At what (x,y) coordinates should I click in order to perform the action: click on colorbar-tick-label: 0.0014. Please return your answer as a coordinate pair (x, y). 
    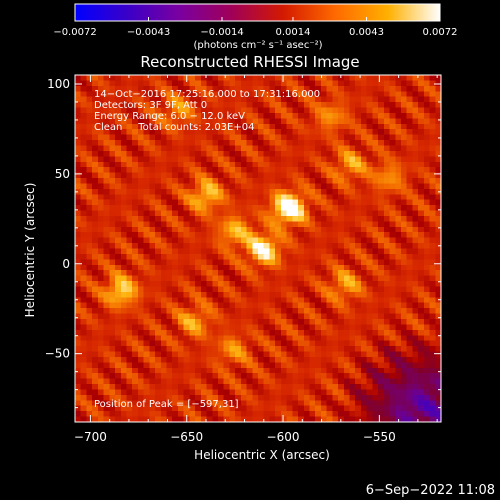
    Looking at the image, I should click on (292, 32).